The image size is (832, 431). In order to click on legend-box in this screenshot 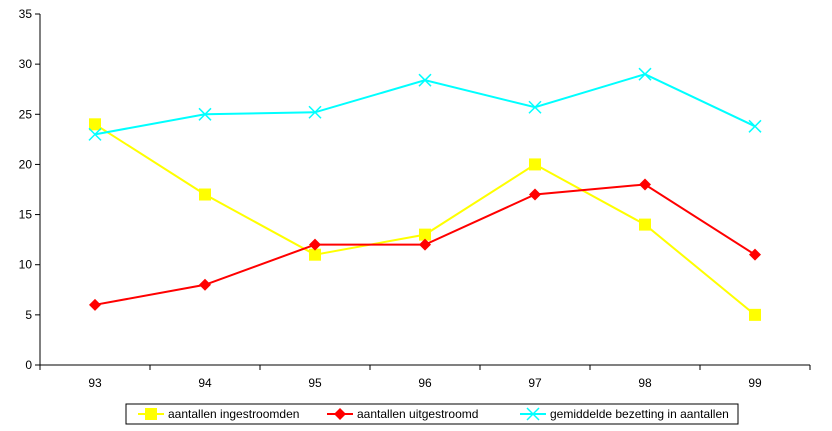, I will do `click(432, 414)`.